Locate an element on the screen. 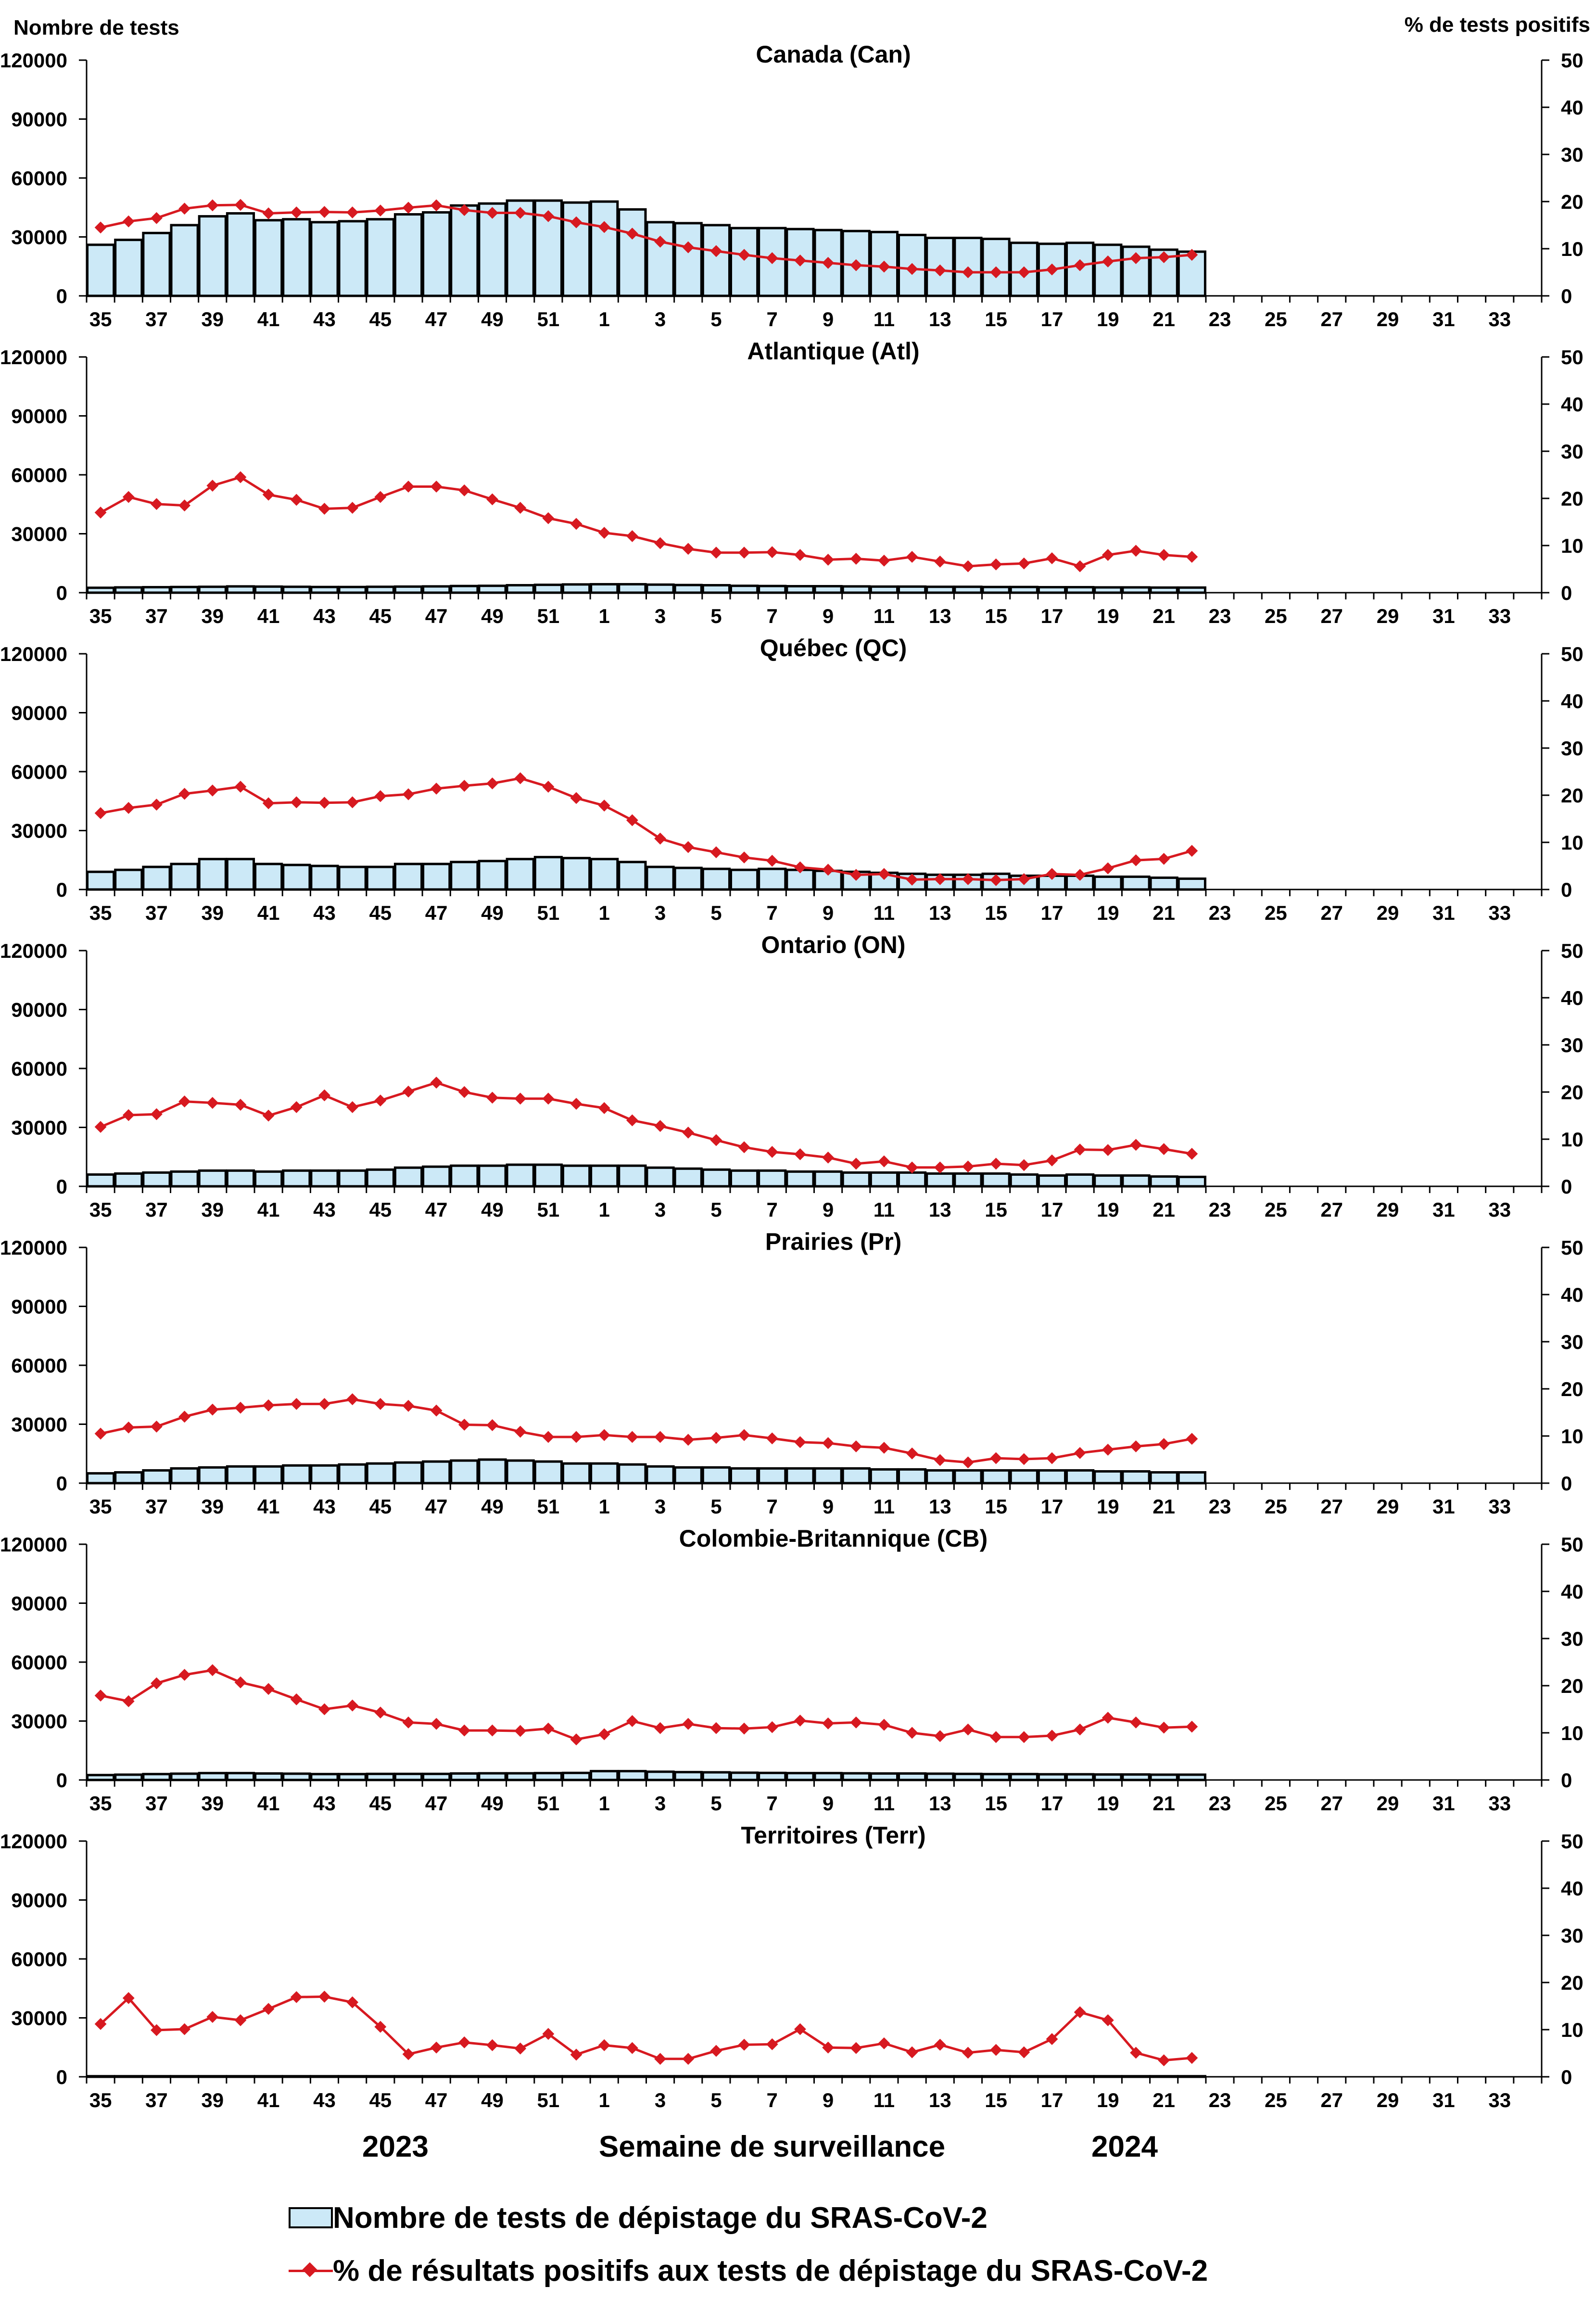 The width and height of the screenshot is (1596, 2313). x-tick-label: 47 is located at coordinates (436, 1210).